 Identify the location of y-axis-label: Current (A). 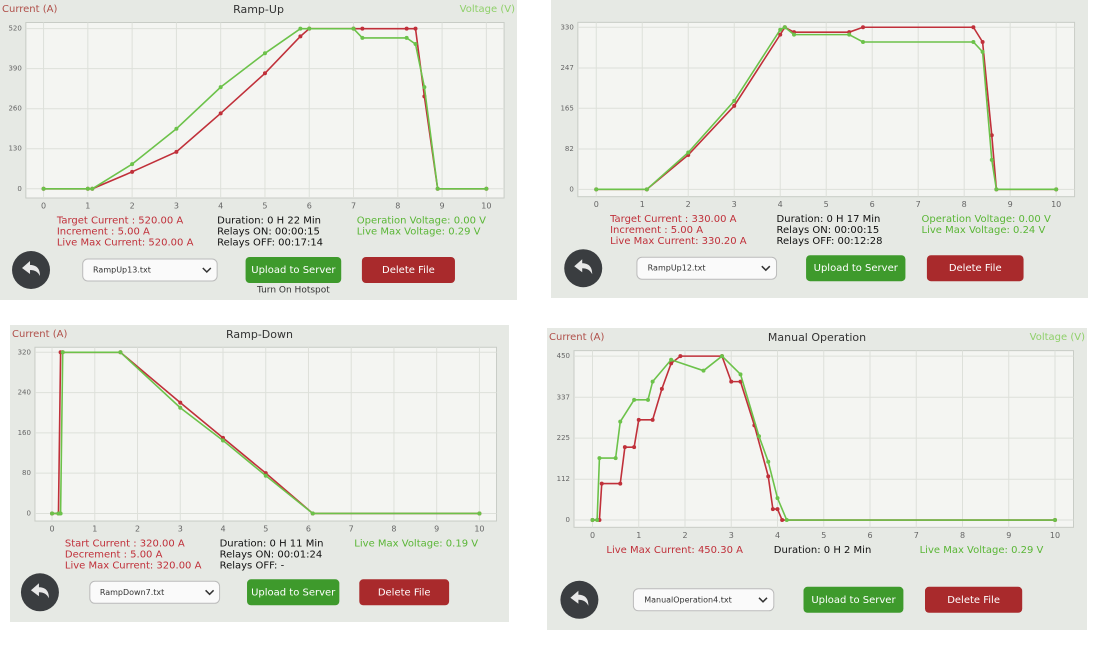
(39, 334).